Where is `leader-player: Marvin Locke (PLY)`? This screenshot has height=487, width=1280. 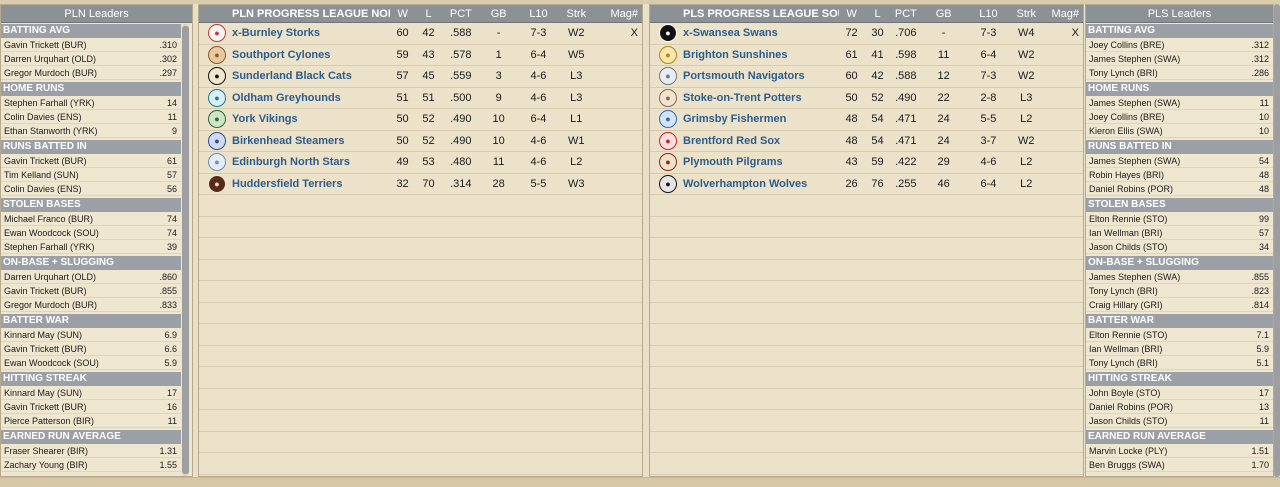
leader-player: Marvin Locke (PLY) is located at coordinates (1128, 450).